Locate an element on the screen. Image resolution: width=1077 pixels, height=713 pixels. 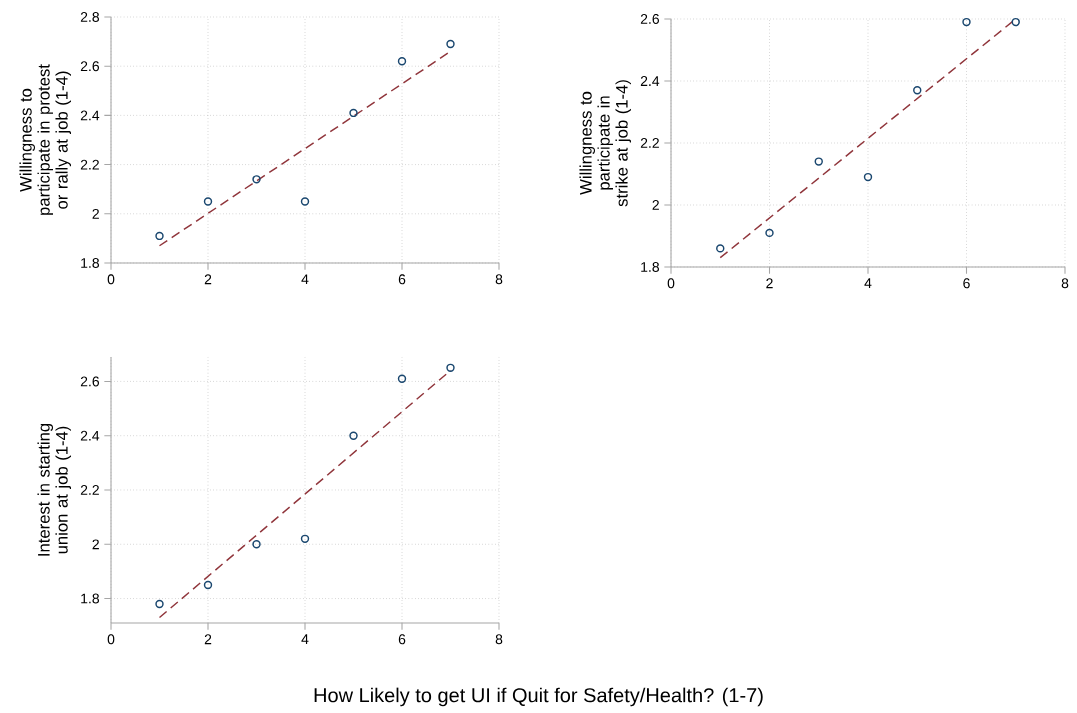
y-axis-title: Interest in starting union at job (1-4) is located at coordinates (54, 489).